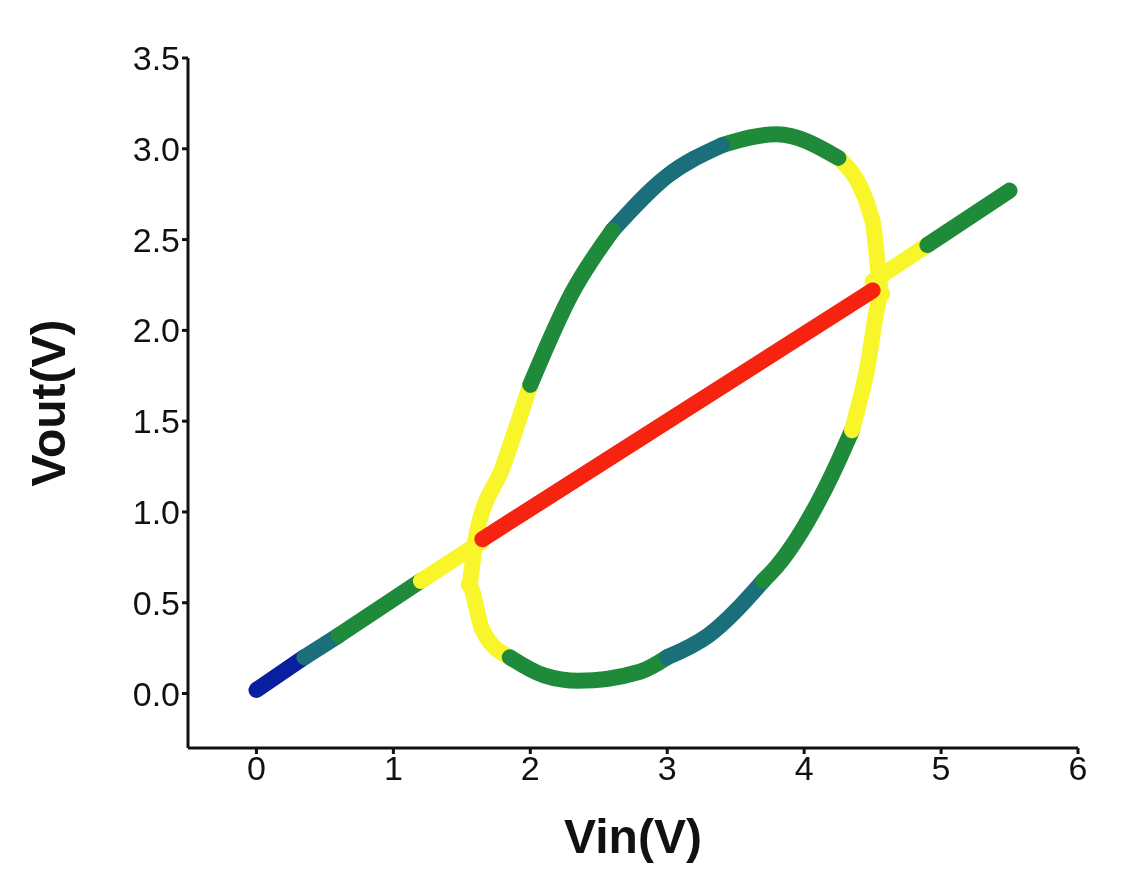 The width and height of the screenshot is (1122, 889). What do you see at coordinates (530, 768) in the screenshot?
I see `x-tick-label: 2` at bounding box center [530, 768].